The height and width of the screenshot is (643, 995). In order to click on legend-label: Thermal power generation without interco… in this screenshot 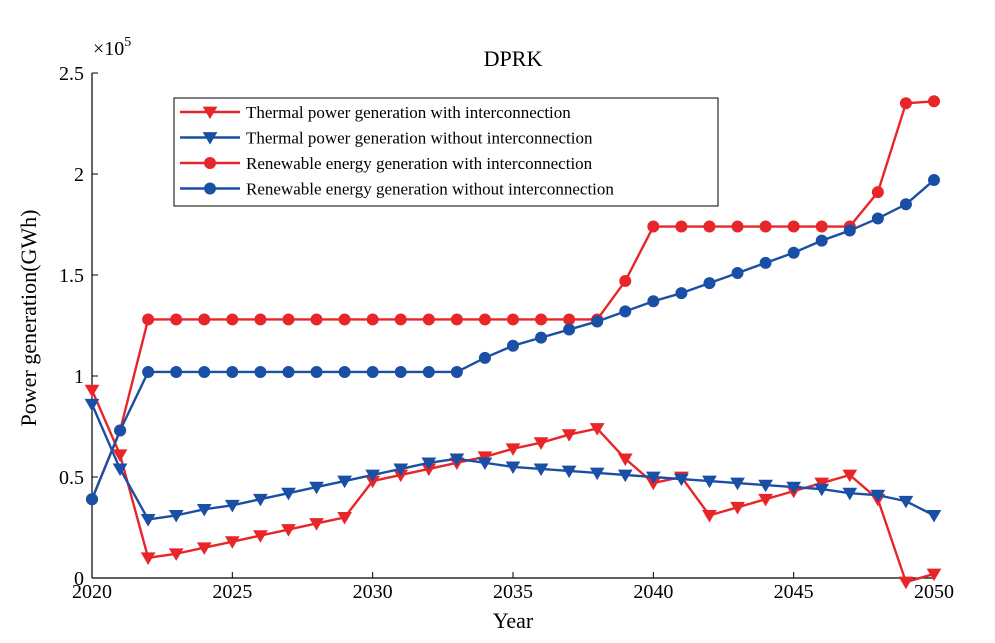, I will do `click(419, 138)`.